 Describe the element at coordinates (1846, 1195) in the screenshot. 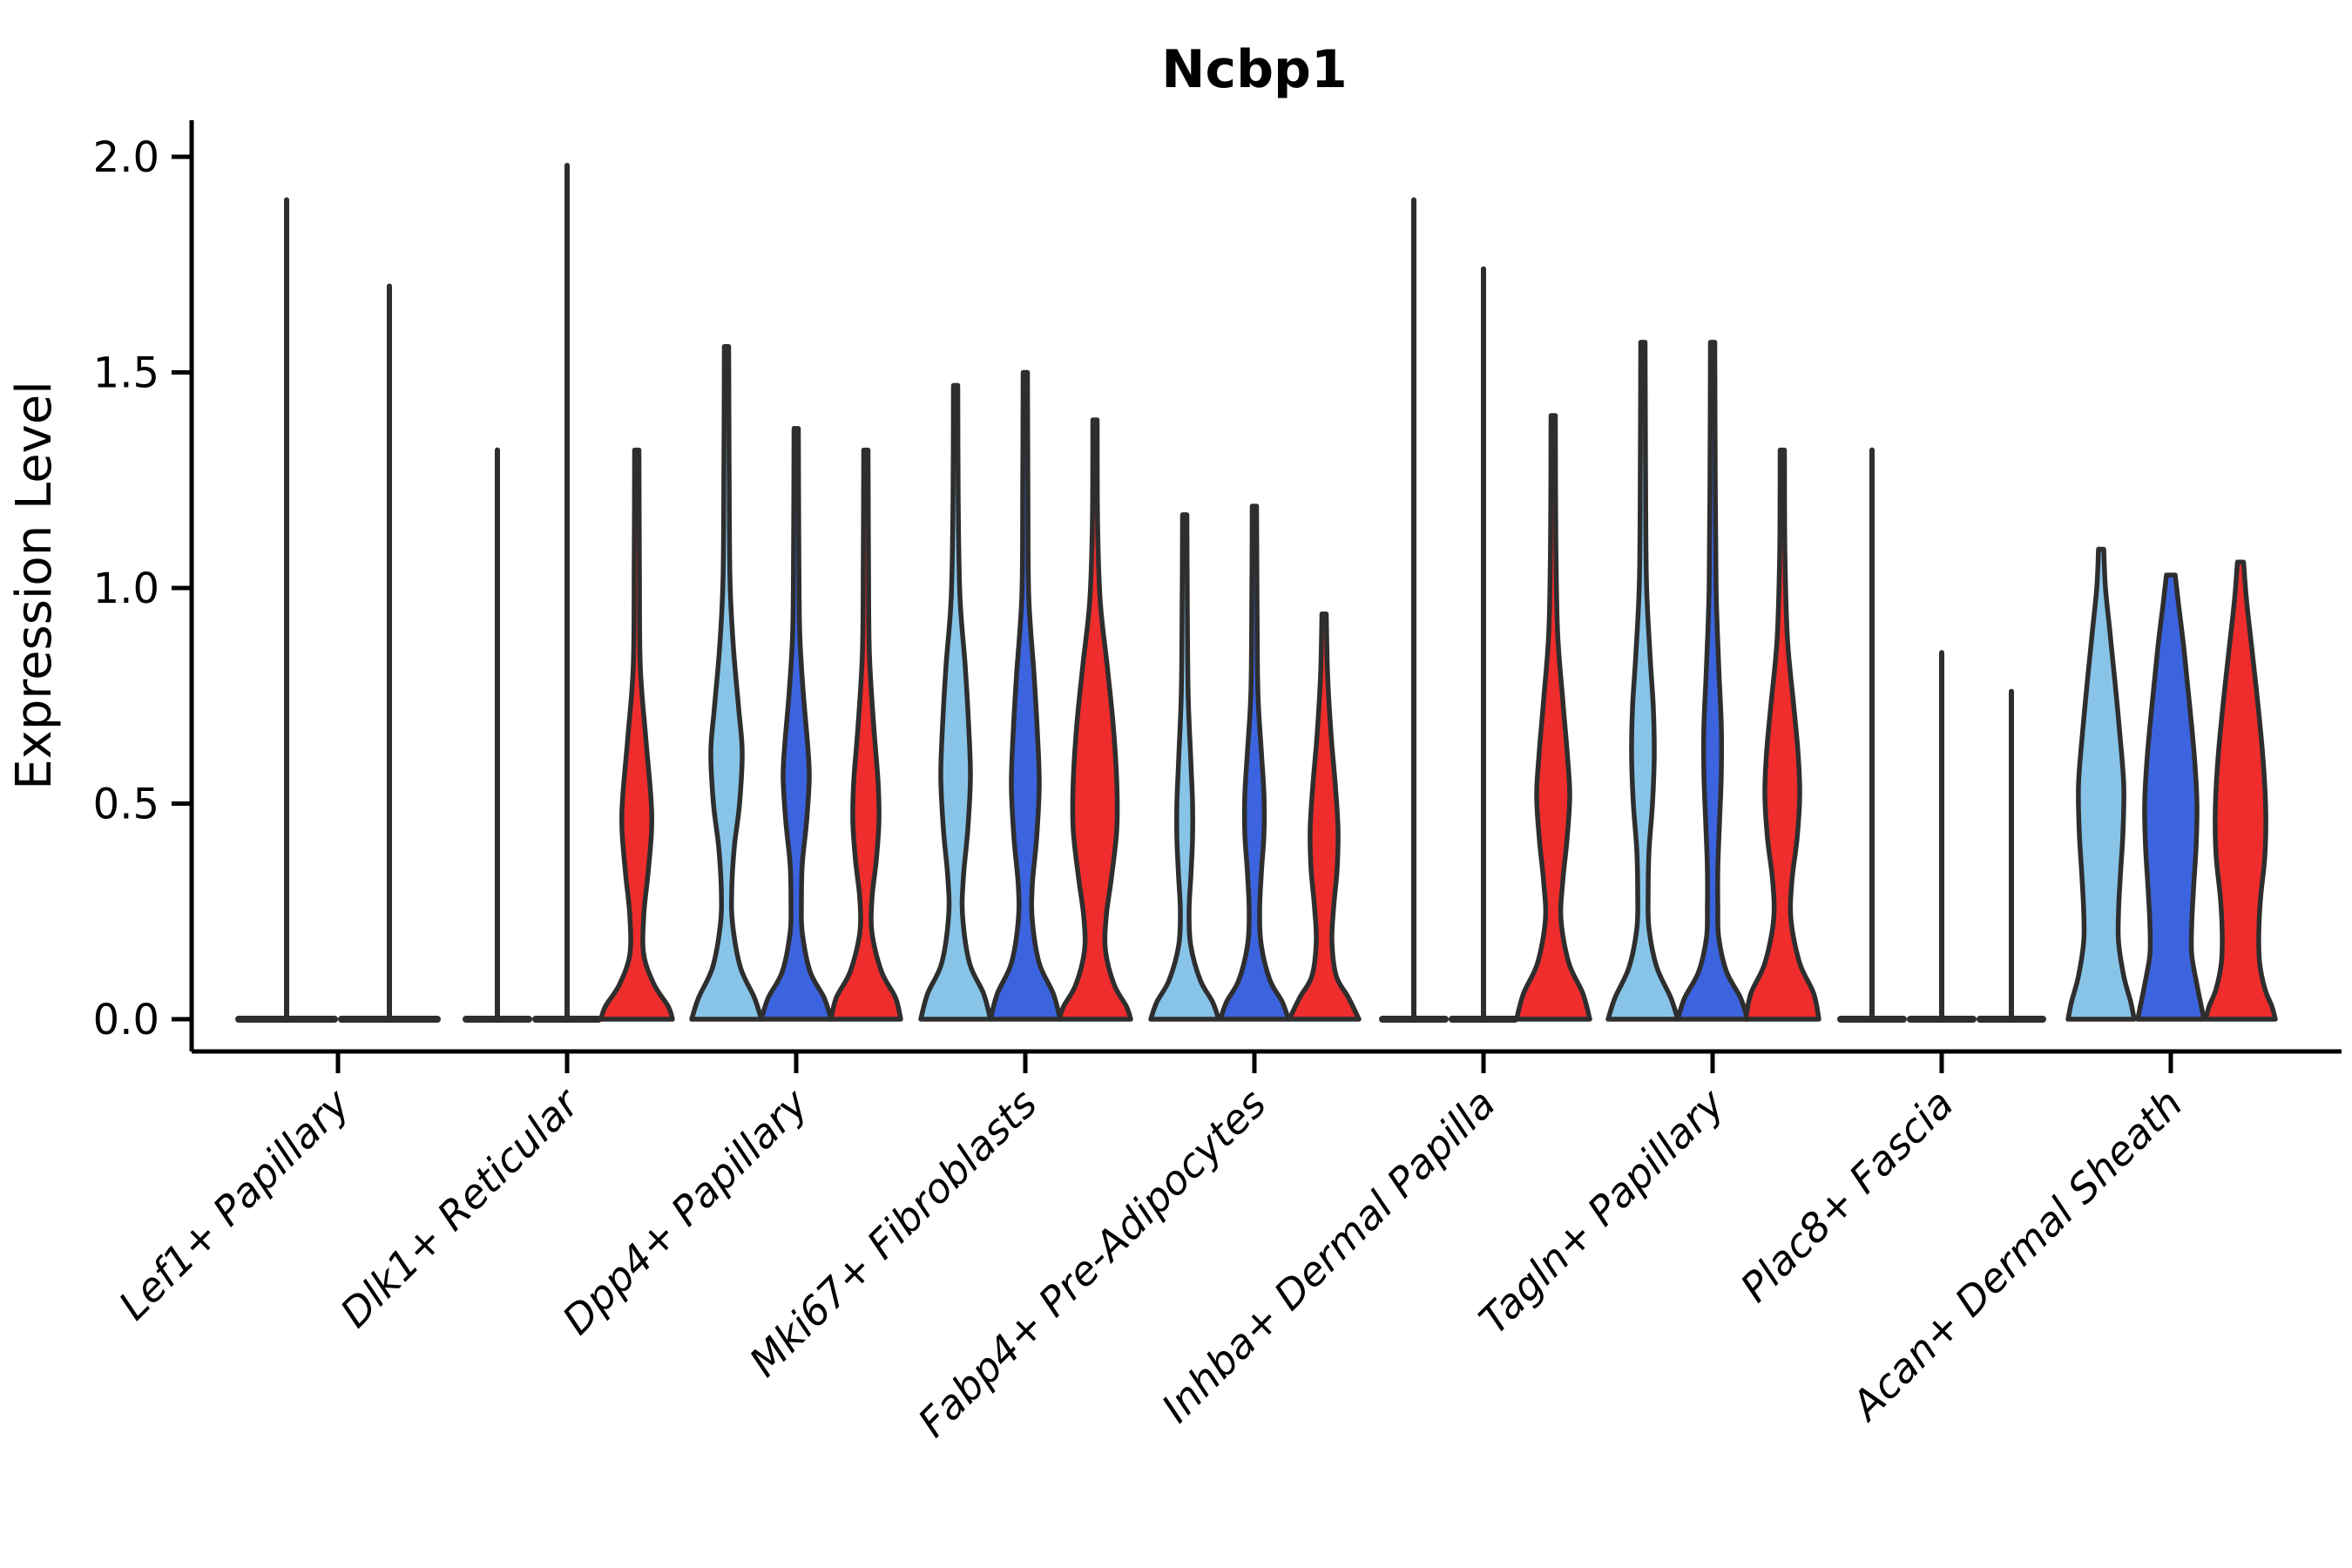

I see `x-tick-label-8: Plac8+ Fascia` at that location.